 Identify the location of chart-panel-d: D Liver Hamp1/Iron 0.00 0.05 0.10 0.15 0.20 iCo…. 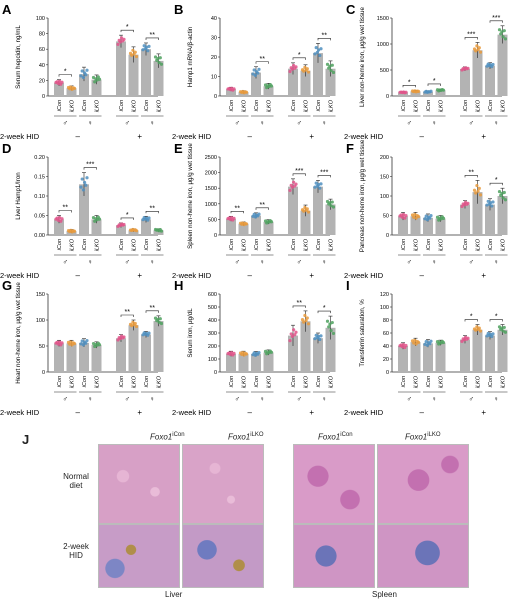
(82, 210).